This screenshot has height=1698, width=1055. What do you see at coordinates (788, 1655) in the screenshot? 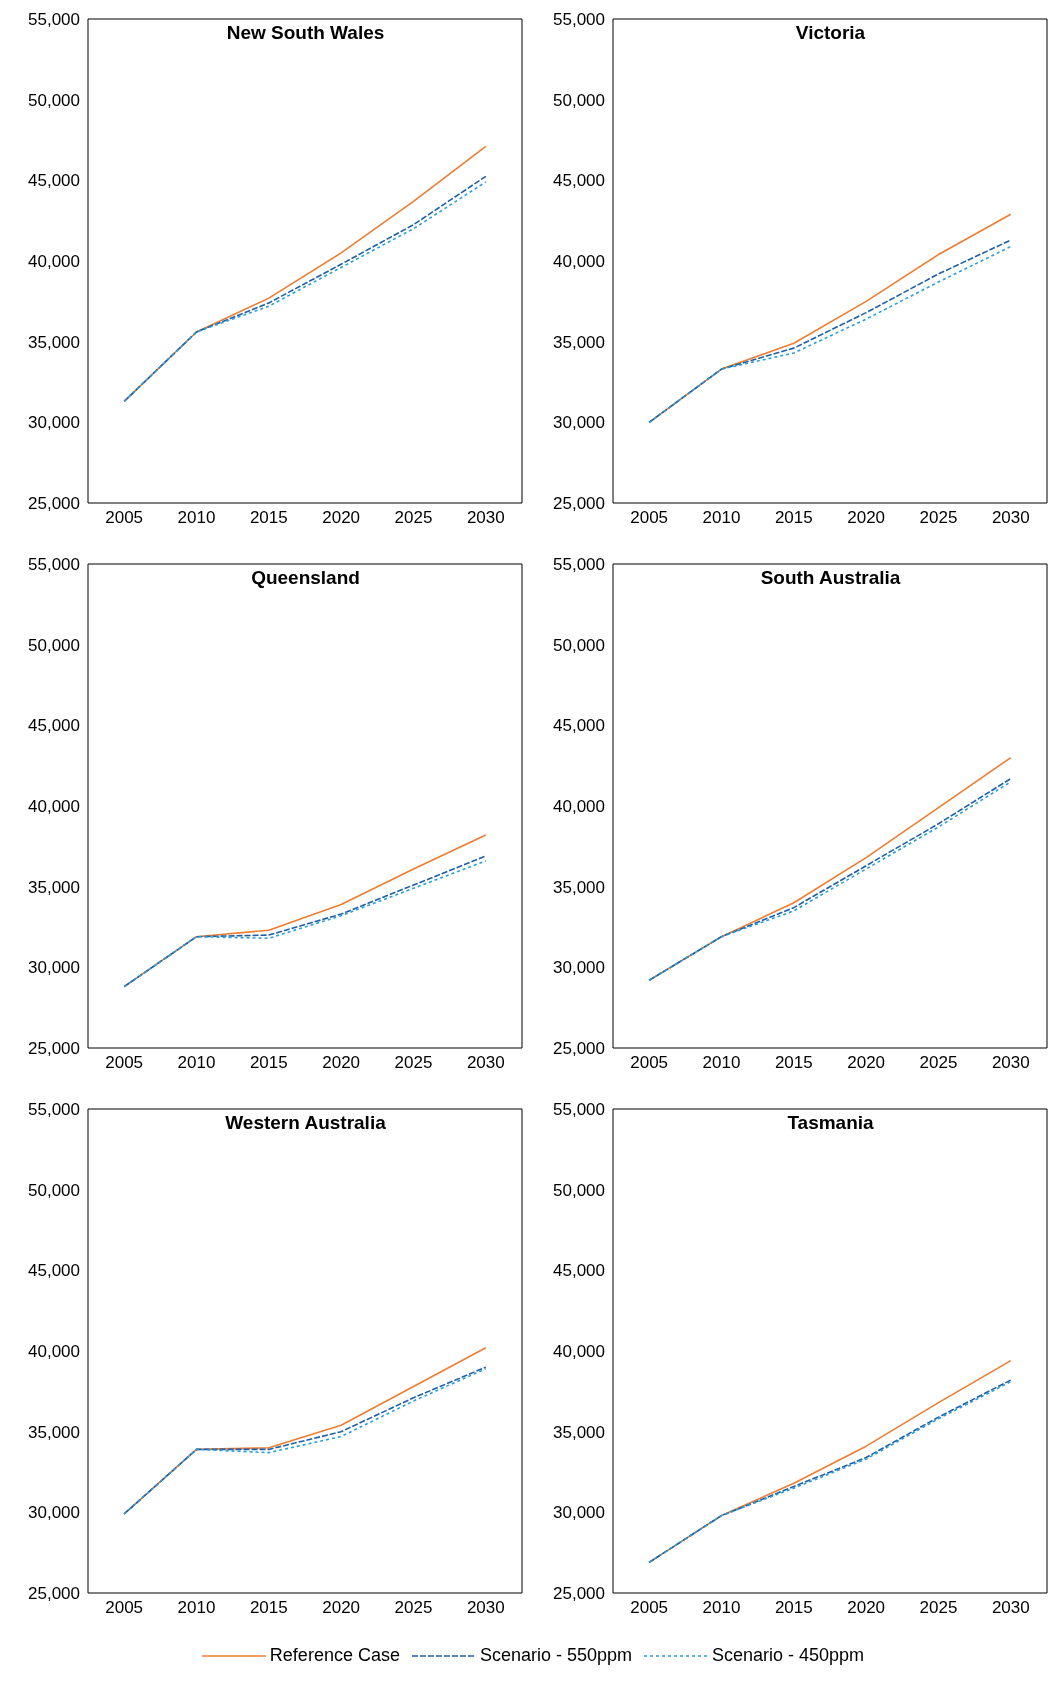
I see `legend-label: Scenario - 450ppm` at bounding box center [788, 1655].